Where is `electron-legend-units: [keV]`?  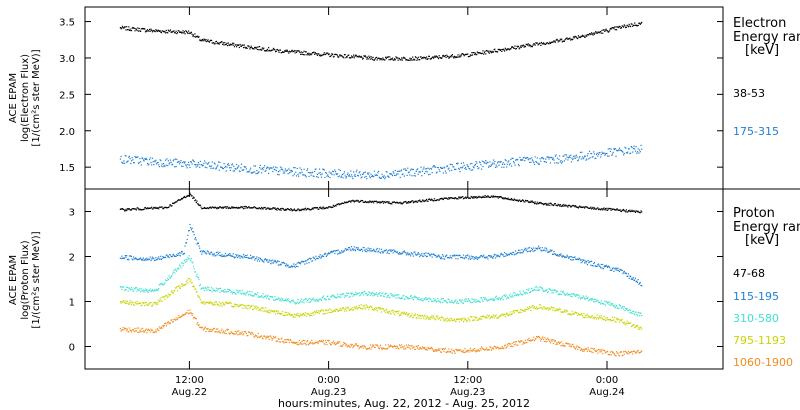
electron-legend-units: [keV] is located at coordinates (762, 50).